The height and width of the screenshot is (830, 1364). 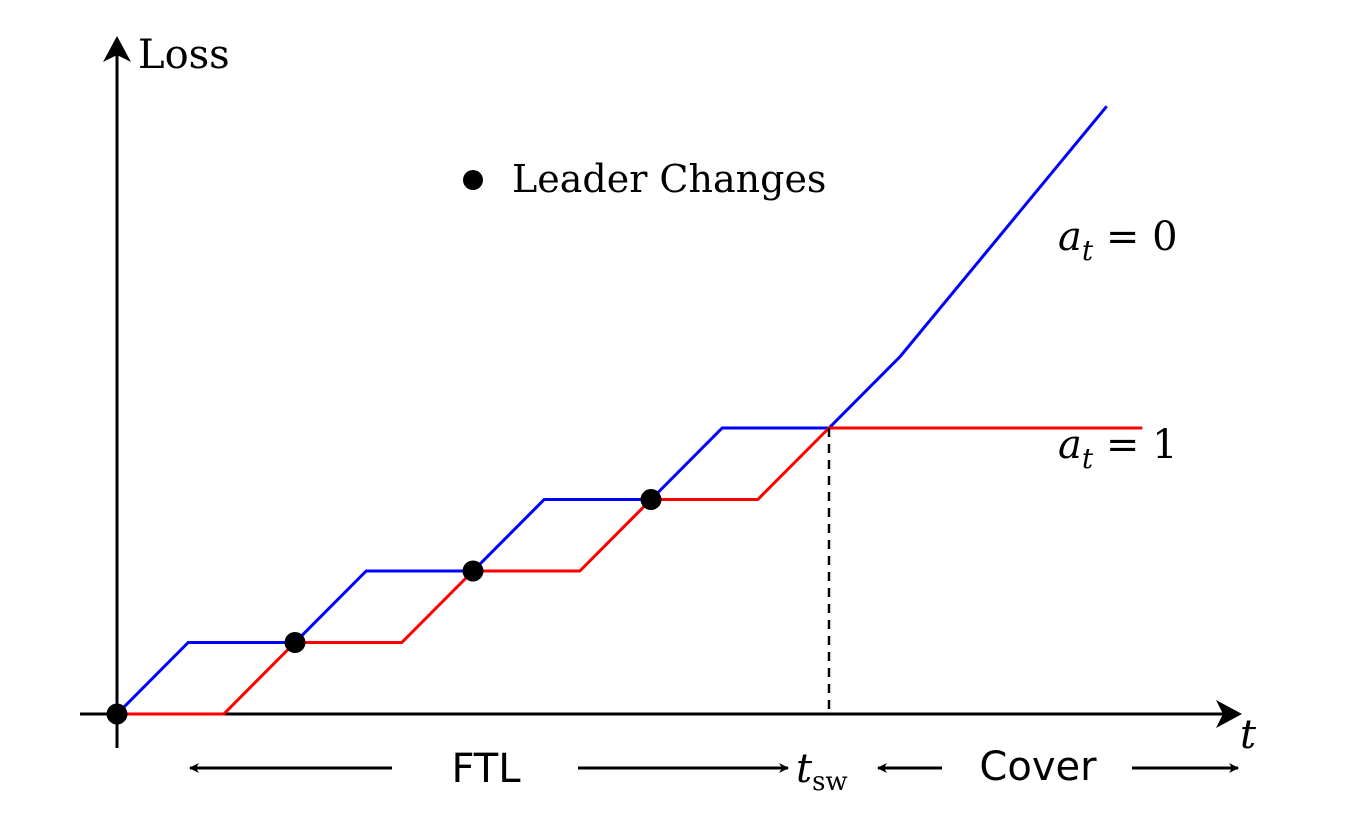 I want to click on legend-marker, so click(x=473, y=180).